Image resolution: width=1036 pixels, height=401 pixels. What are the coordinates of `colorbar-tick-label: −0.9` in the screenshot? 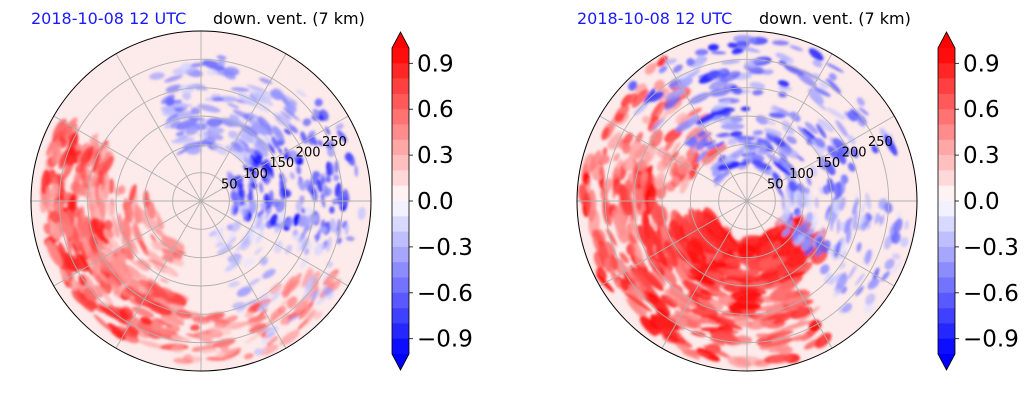 It's located at (991, 340).